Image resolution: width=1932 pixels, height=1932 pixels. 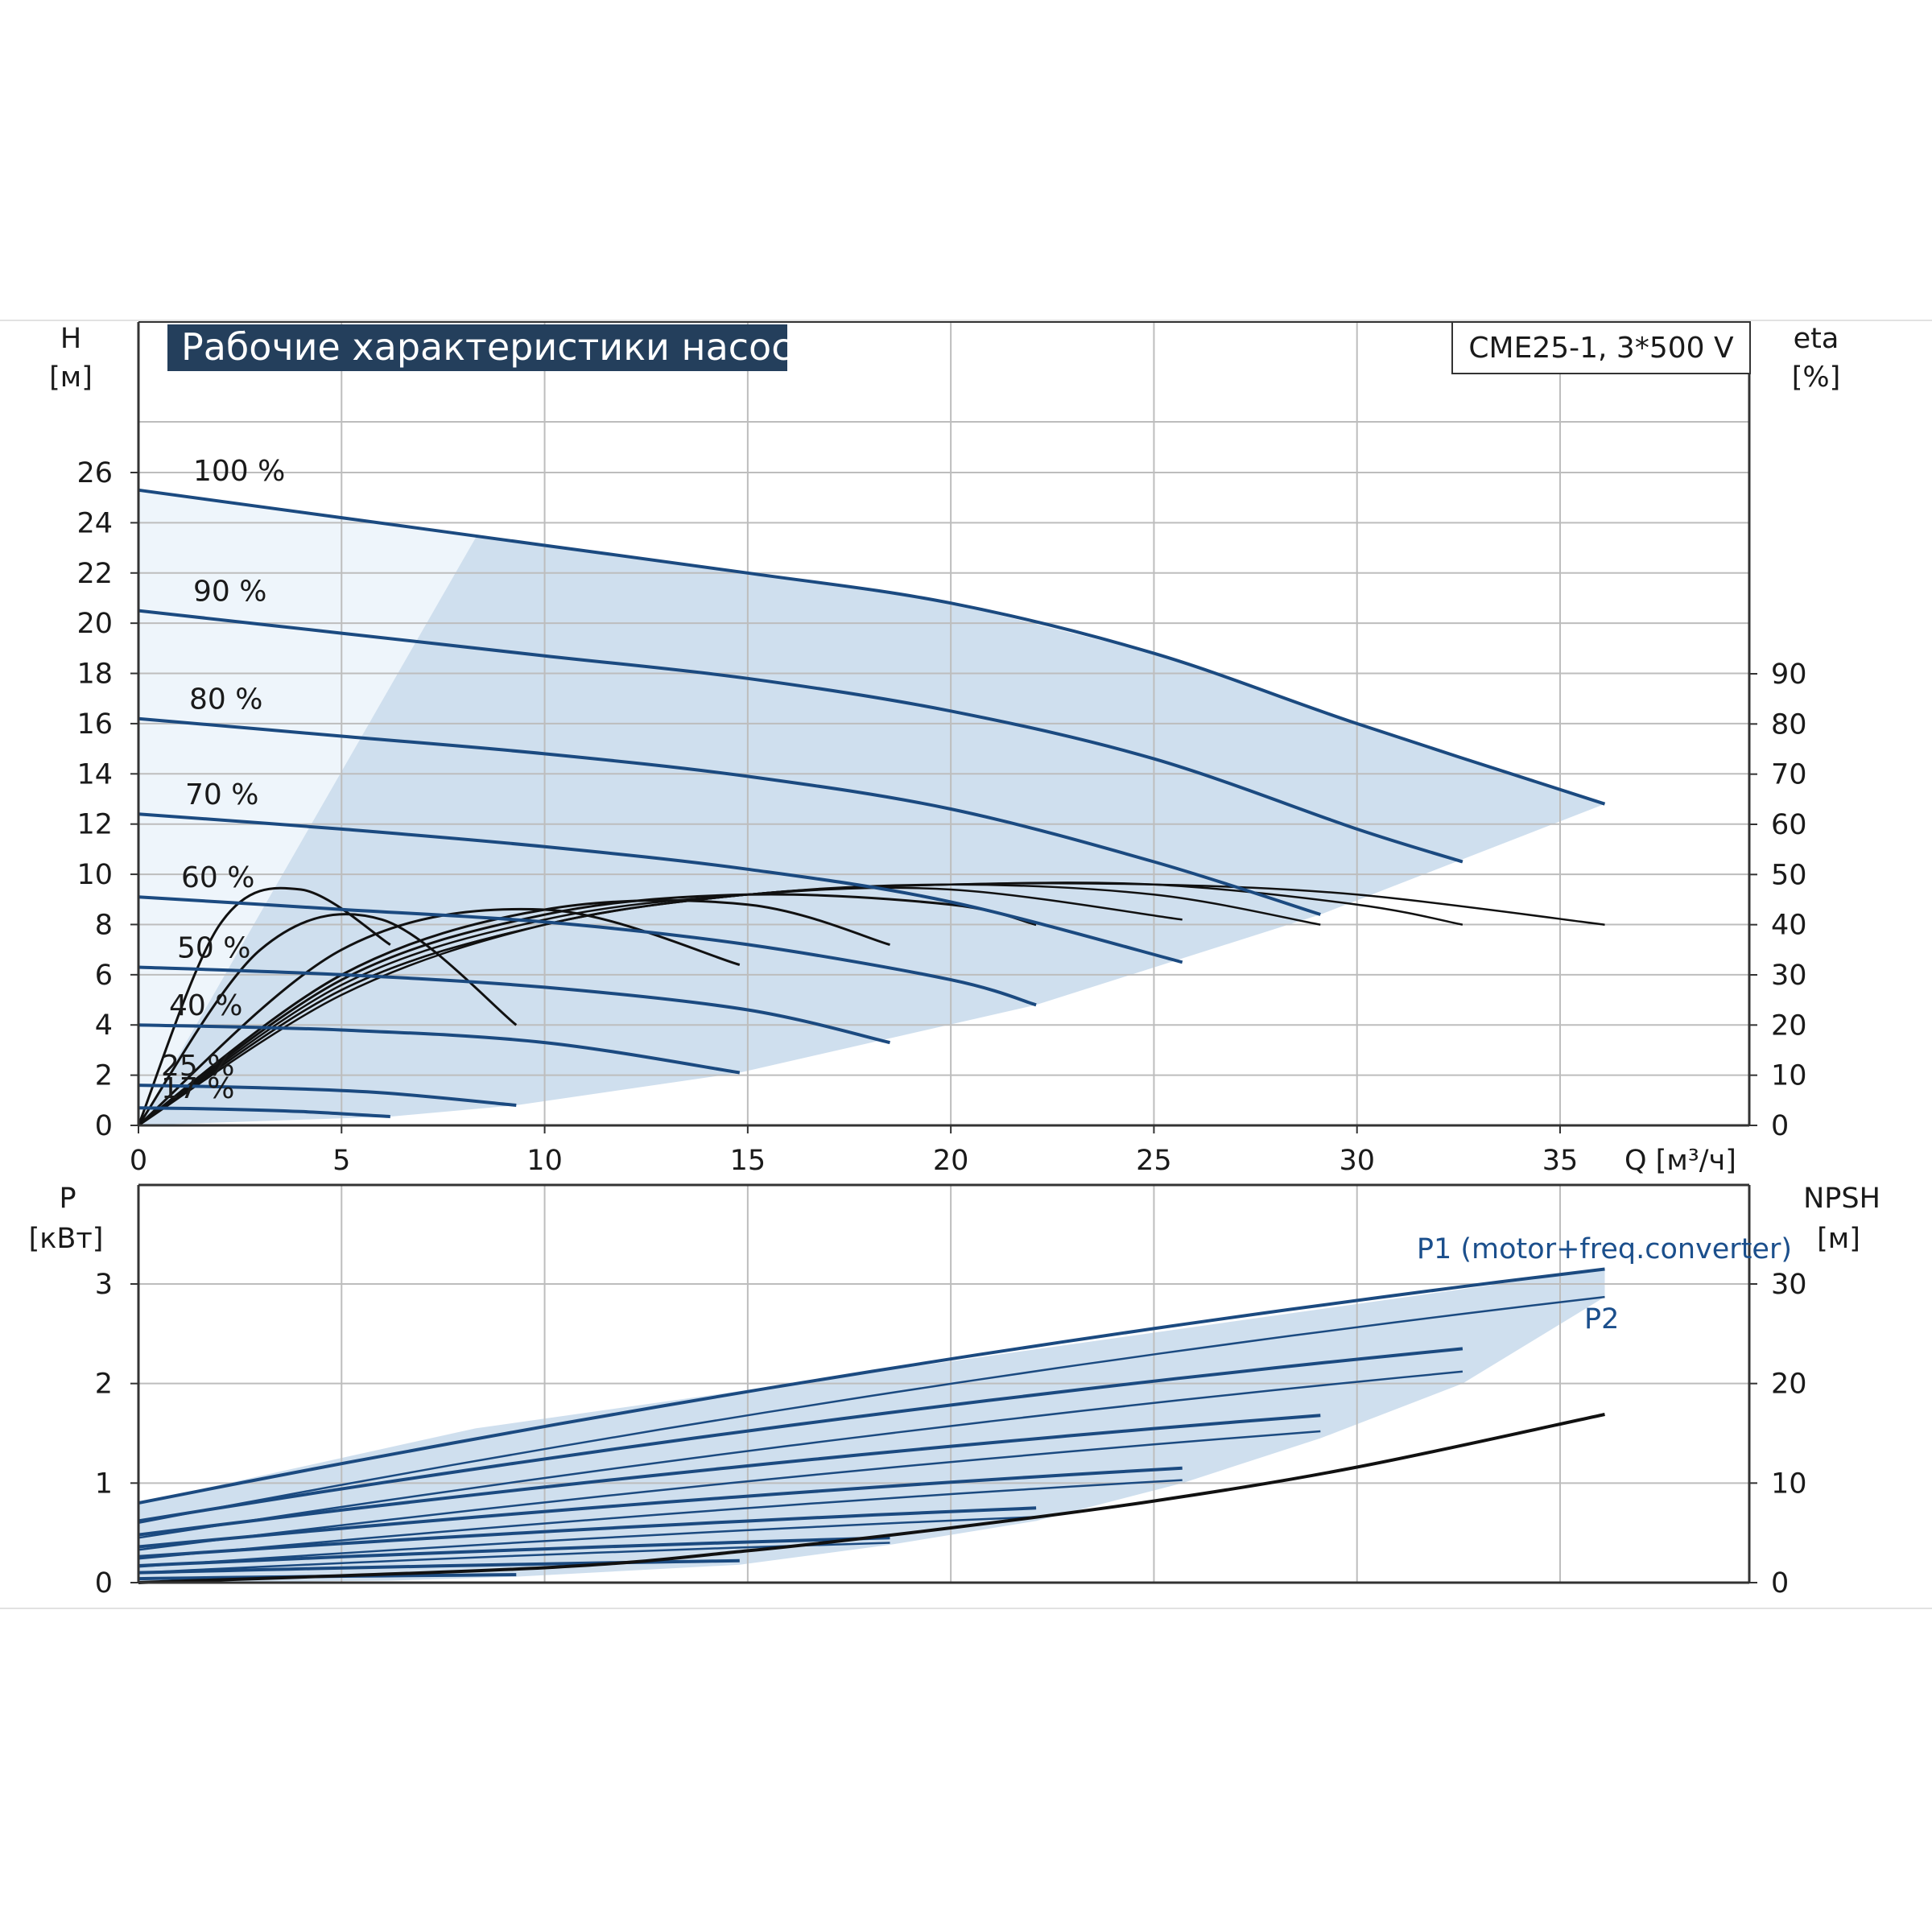 I want to click on power-curves, so click(x=871, y=1425).